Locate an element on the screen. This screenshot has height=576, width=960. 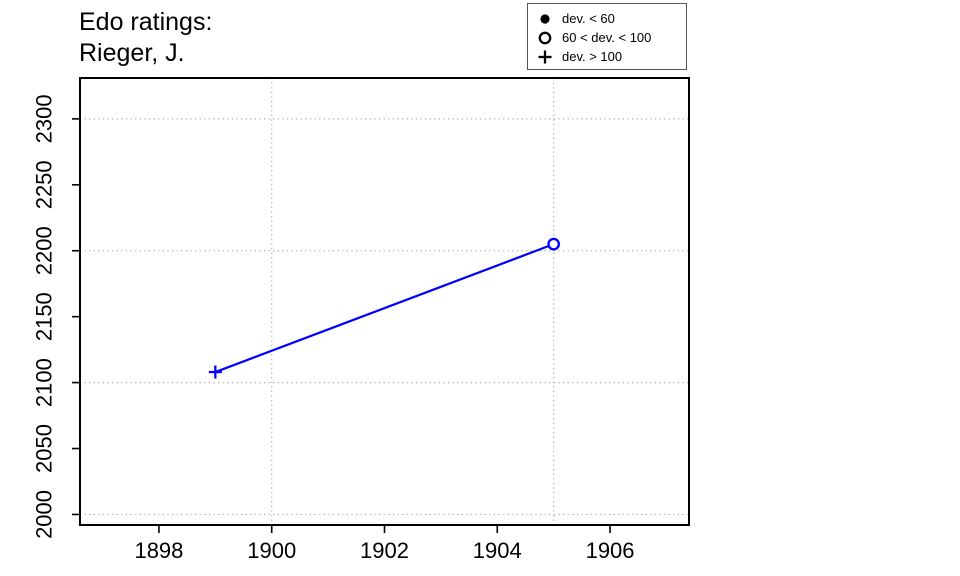
x-axis-tick-label: 1904 is located at coordinates (497, 550).